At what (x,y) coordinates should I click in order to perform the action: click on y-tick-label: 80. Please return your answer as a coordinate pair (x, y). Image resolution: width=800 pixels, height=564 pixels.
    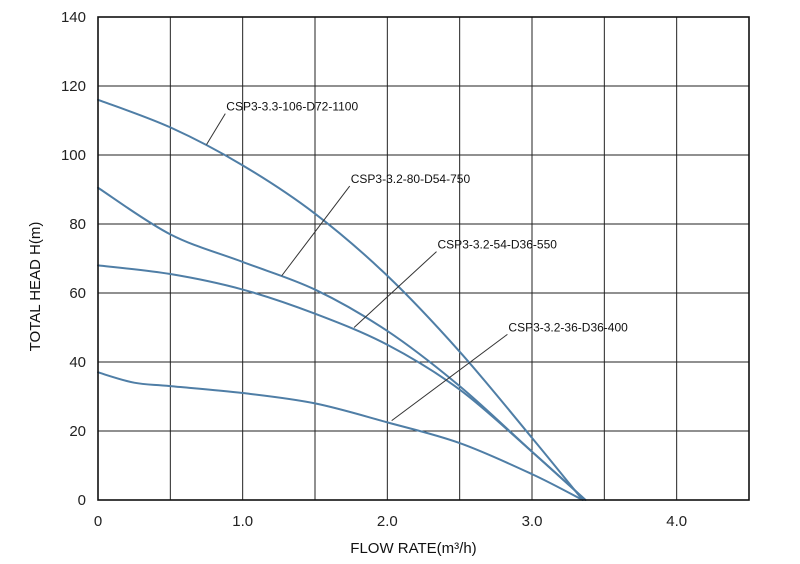
    Looking at the image, I should click on (77, 224).